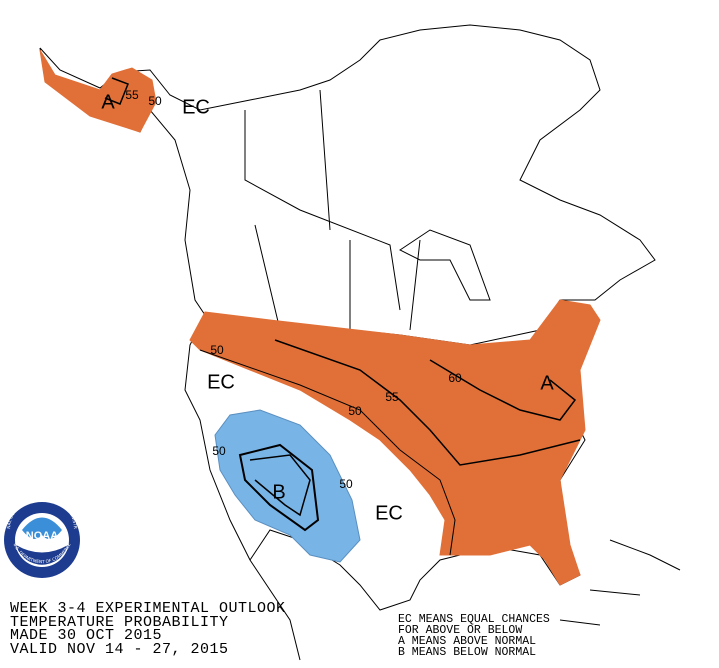 The height and width of the screenshot is (668, 719). What do you see at coordinates (467, 652) in the screenshot?
I see `legend-line: B MEANS BELOW NORMAL` at bounding box center [467, 652].